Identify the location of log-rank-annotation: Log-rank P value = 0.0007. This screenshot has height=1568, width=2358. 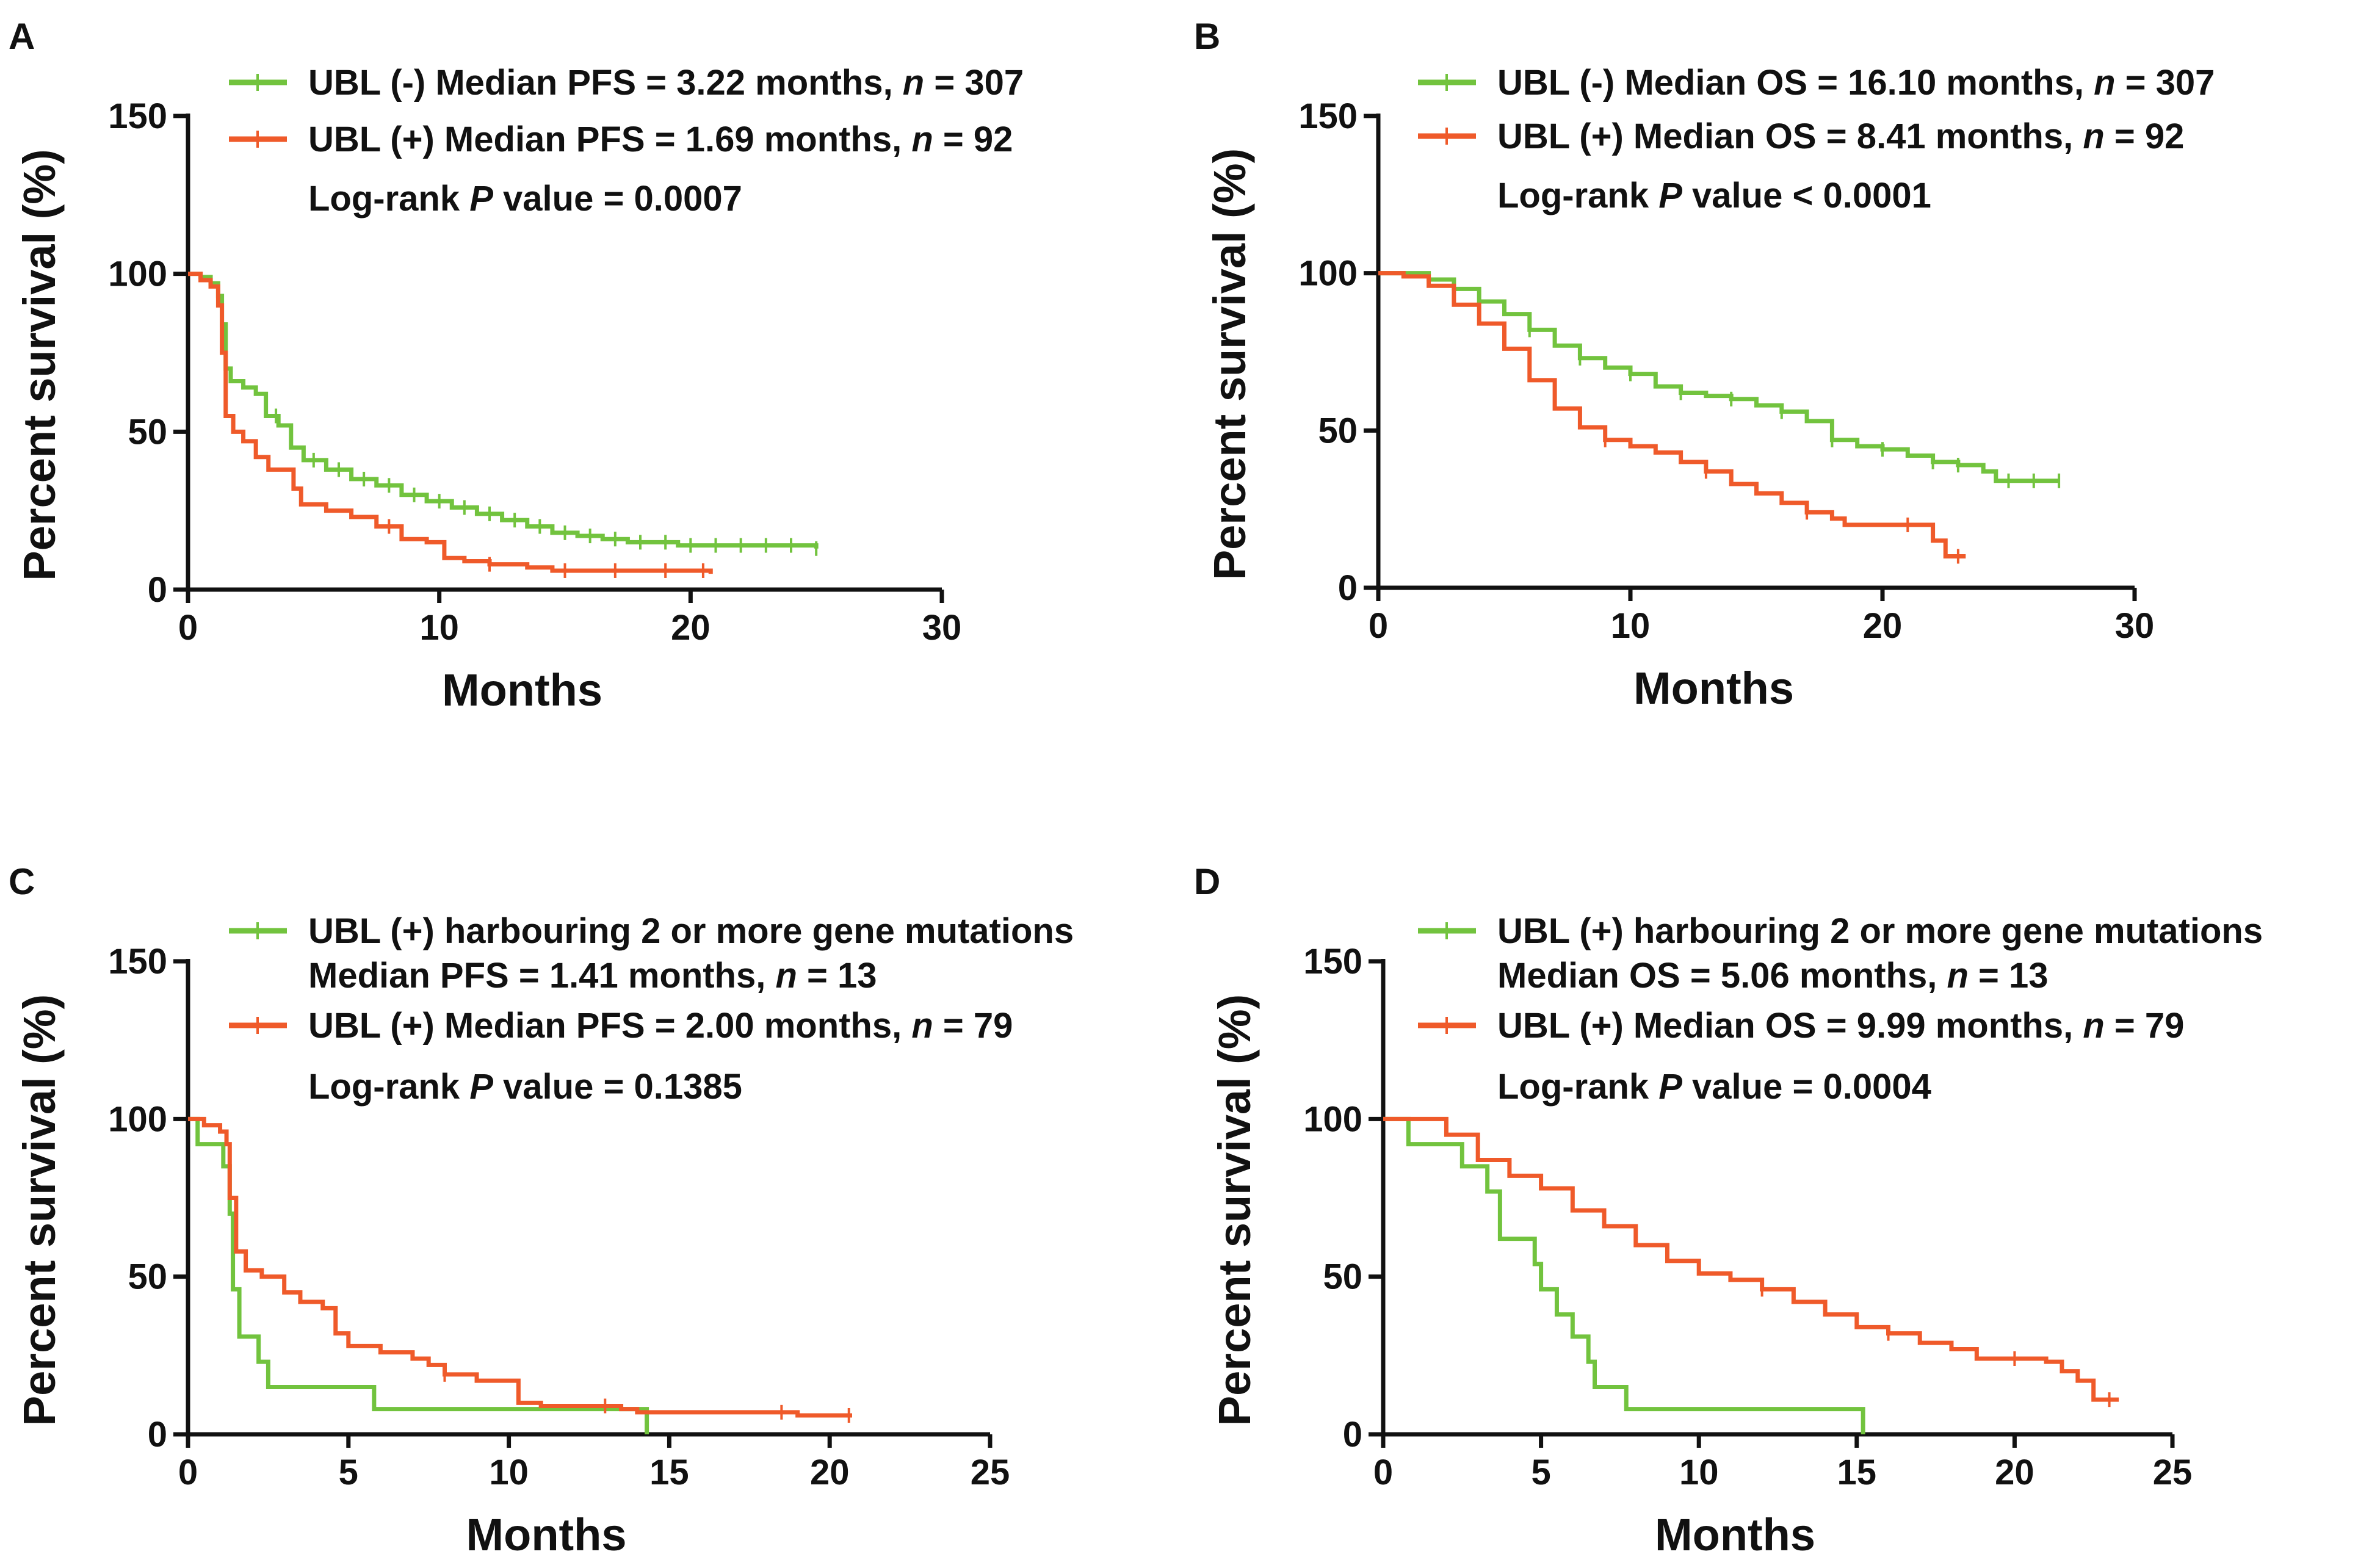
(525, 199).